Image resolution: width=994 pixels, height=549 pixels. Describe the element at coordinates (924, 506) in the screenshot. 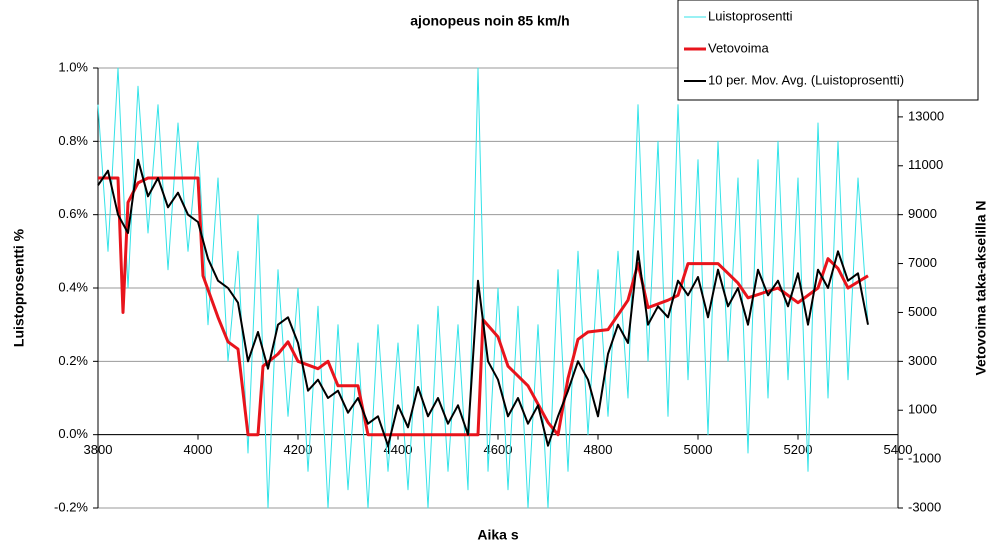

I see `y2-tick-label: -3000` at that location.